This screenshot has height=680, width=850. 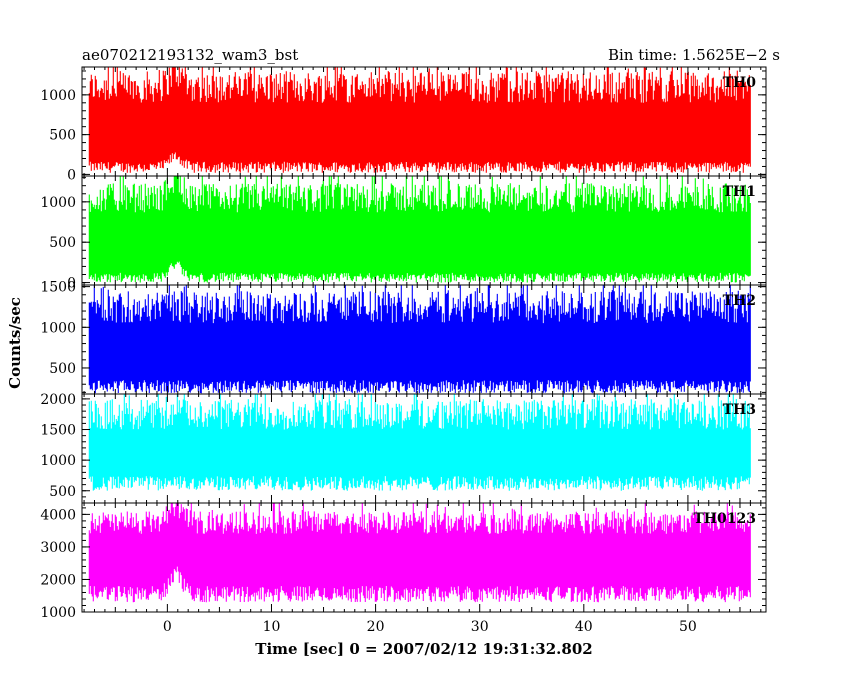 I want to click on x-tick-label: 0, so click(x=167, y=627).